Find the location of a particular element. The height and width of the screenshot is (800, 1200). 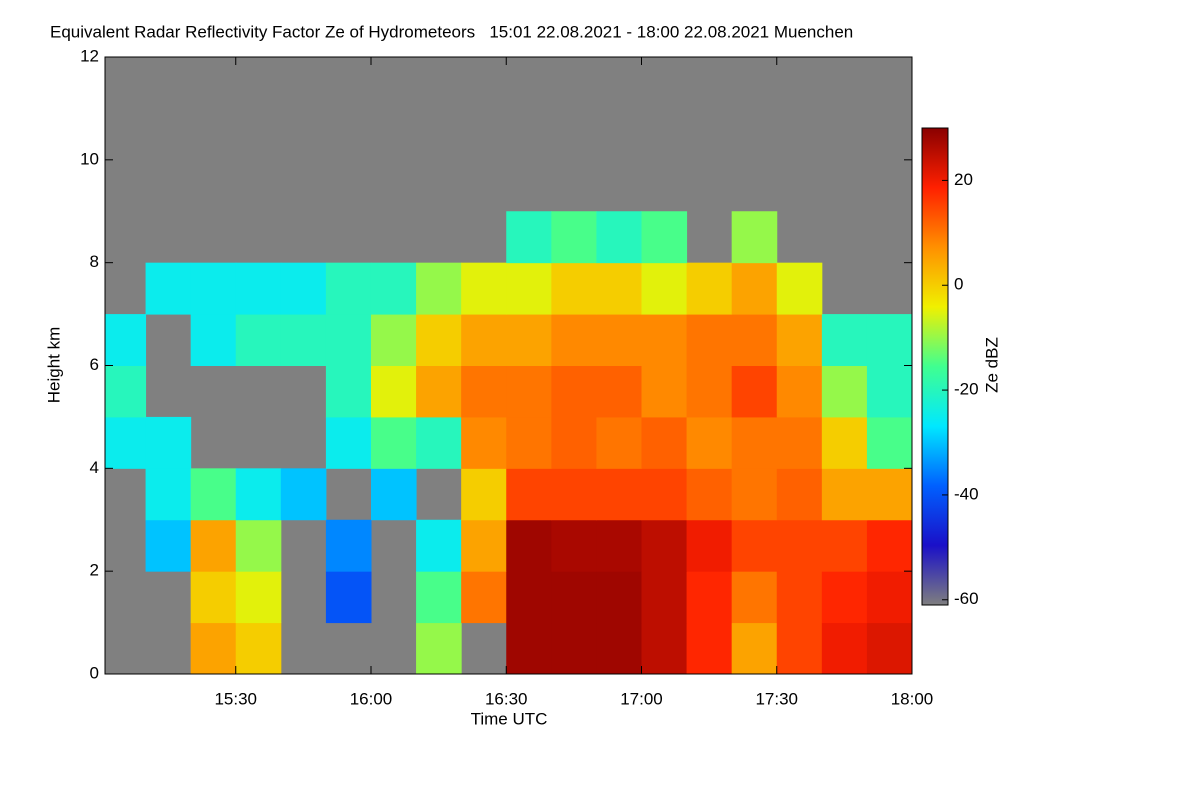

colorbar-tick-label: 0 is located at coordinates (958, 284).